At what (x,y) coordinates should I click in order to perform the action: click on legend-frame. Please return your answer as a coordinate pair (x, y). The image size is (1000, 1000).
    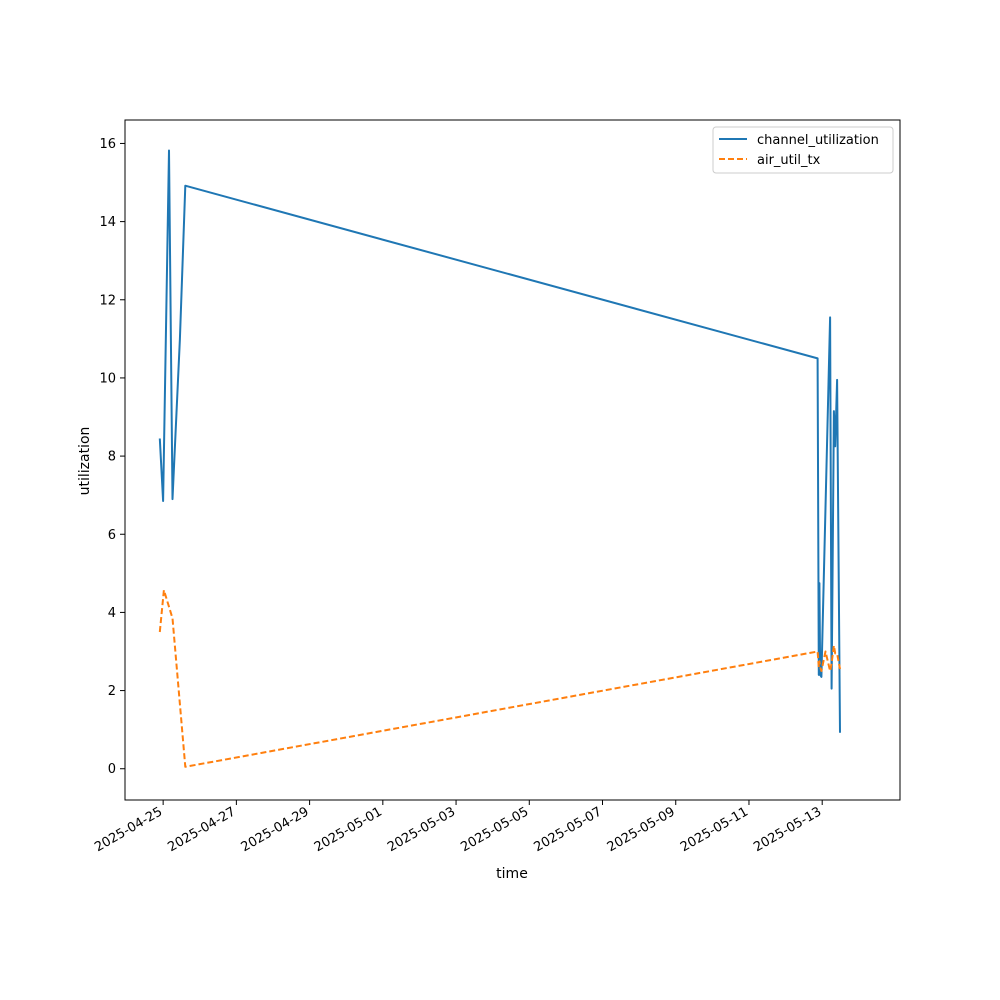
    Looking at the image, I should click on (803, 150).